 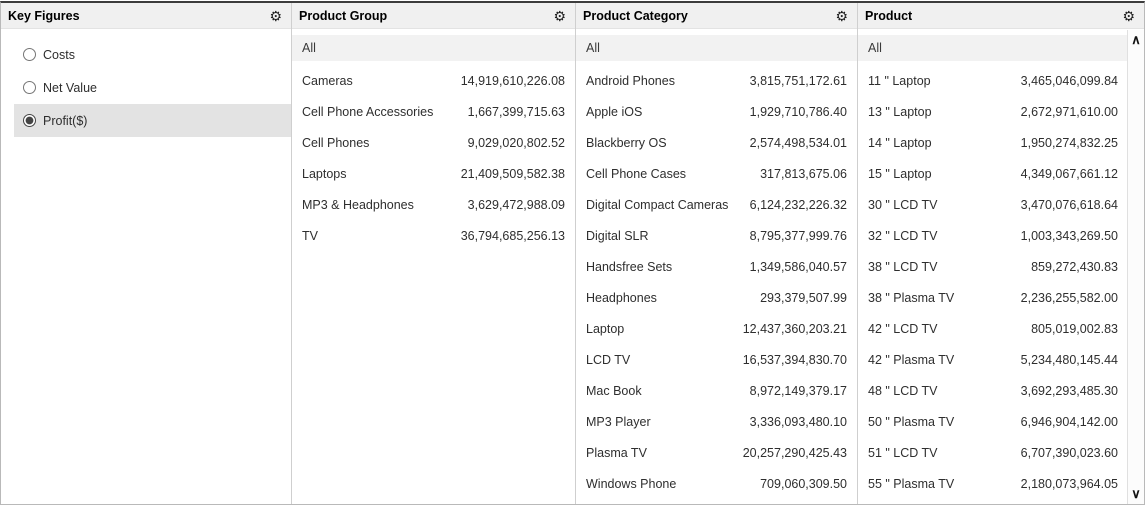 I want to click on filter-item: 42 " LCD TV 805,019,002.83, so click(x=1001, y=328).